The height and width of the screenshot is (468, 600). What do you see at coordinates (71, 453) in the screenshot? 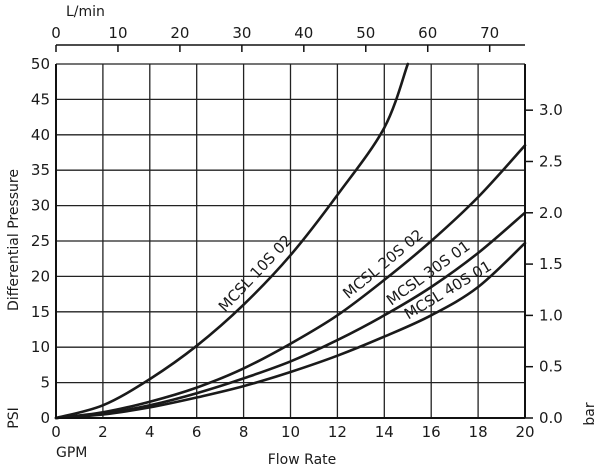
I see `x-unit-label: GPM` at bounding box center [71, 453].